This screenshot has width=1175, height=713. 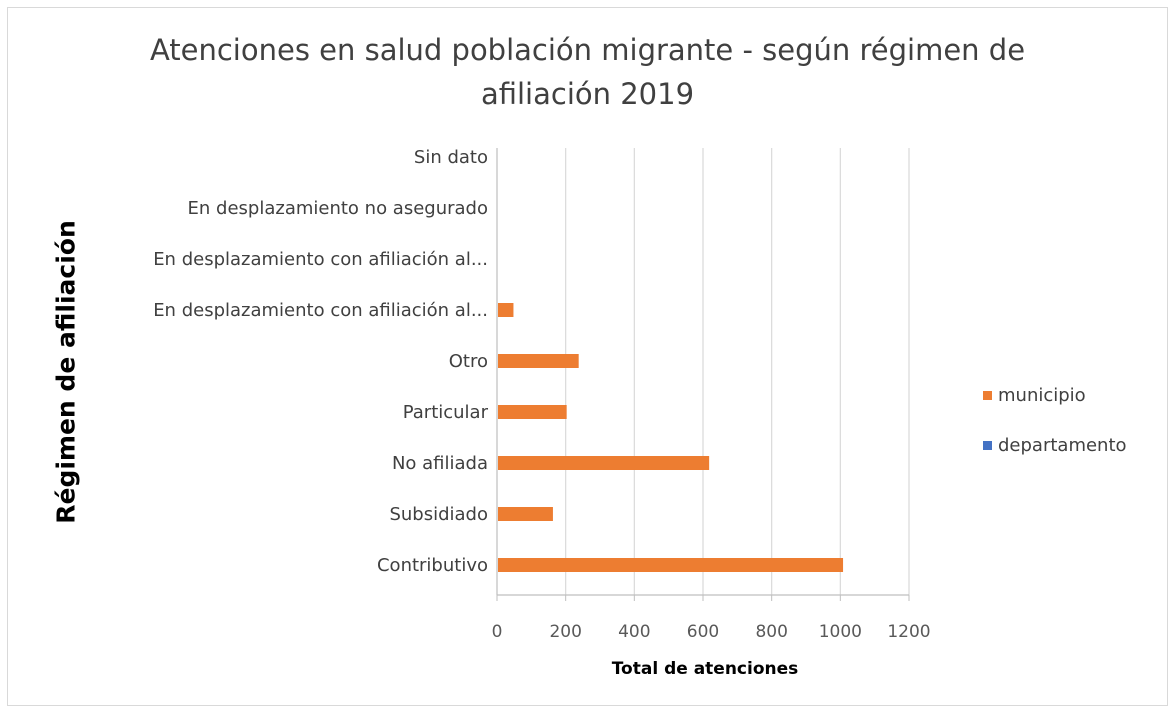 What do you see at coordinates (468, 361) in the screenshot?
I see `y-tick-label: Otro` at bounding box center [468, 361].